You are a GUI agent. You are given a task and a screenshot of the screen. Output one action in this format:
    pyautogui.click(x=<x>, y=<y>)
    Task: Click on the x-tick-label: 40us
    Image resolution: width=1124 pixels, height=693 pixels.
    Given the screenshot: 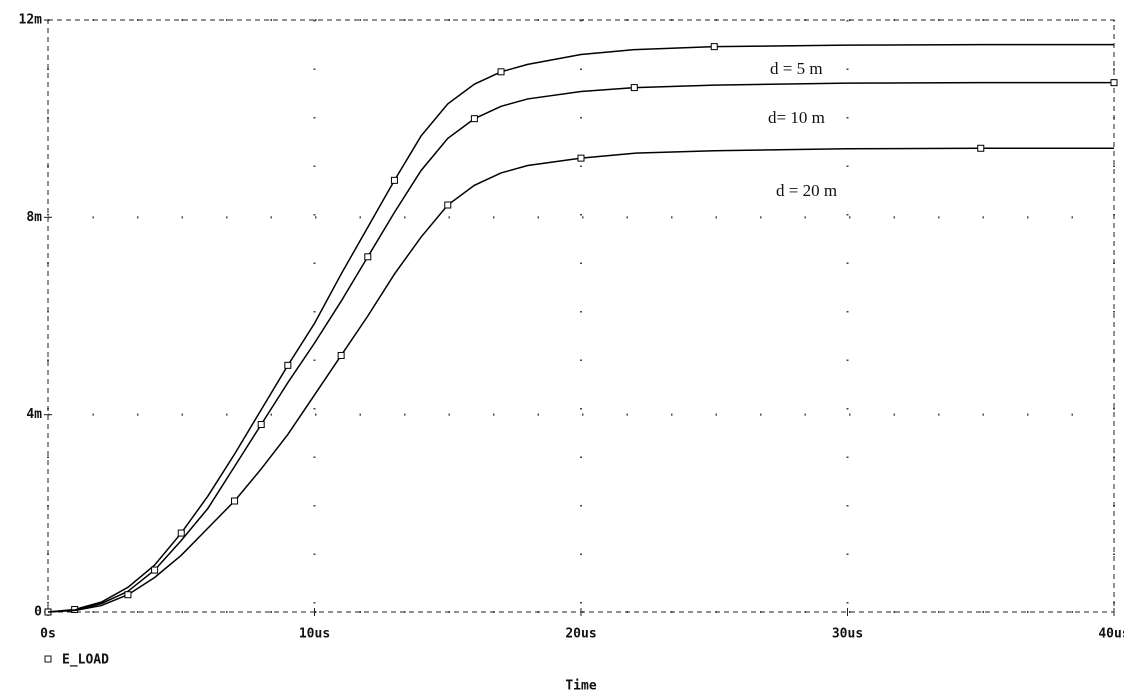 What is the action you would take?
    pyautogui.click(x=1111, y=634)
    